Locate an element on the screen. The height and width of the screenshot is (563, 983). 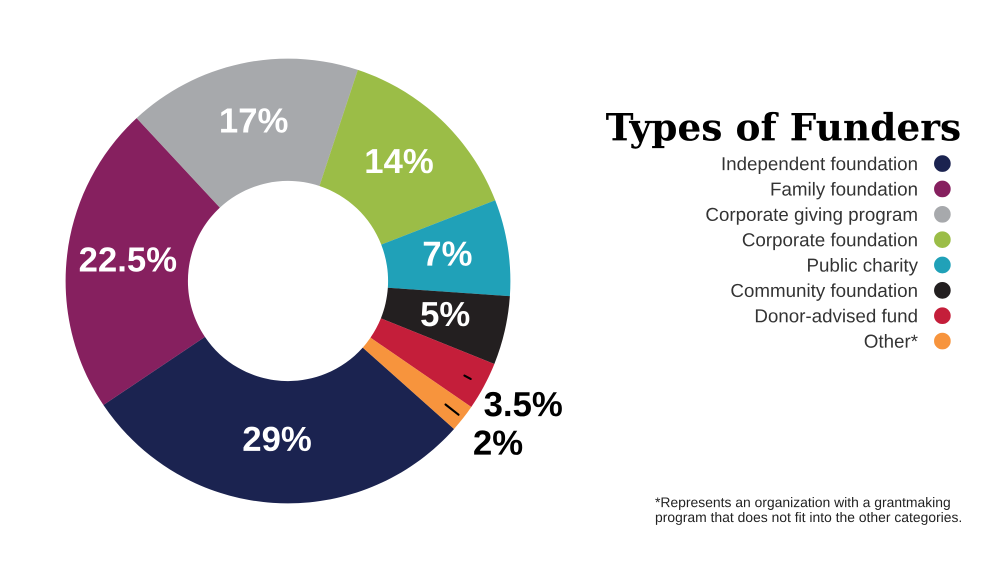
data-label: 14% is located at coordinates (399, 161).